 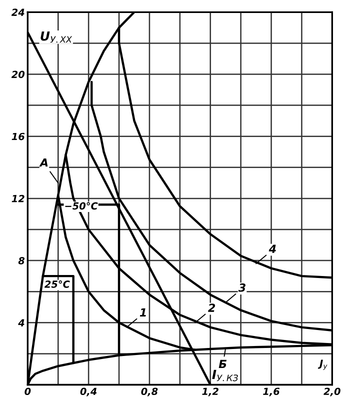 What do you see at coordinates (323, 365) in the screenshot?
I see `annotation: J$_{у}$` at bounding box center [323, 365].